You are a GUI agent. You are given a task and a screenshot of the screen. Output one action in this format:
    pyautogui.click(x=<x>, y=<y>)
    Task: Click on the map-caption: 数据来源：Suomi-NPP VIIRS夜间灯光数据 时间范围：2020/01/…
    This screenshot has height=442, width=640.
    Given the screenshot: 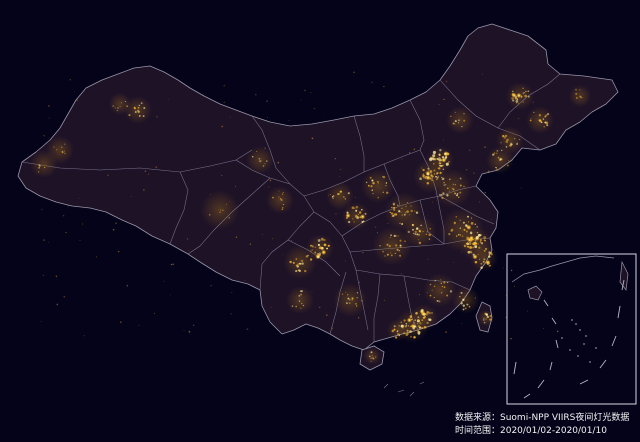 What is the action you would take?
    pyautogui.click(x=546, y=425)
    